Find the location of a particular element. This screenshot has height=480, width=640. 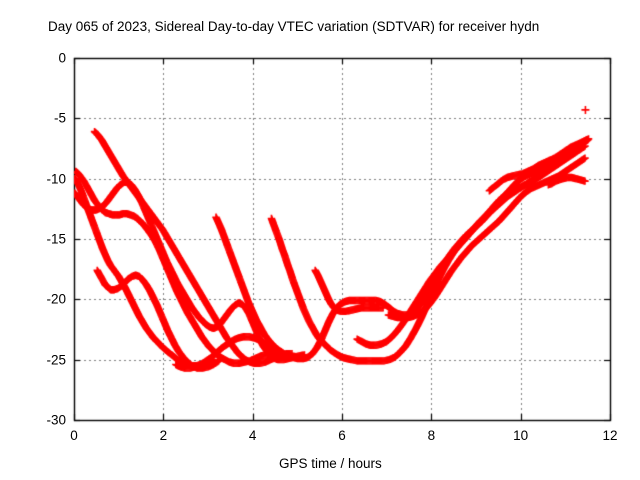

x-tick-label: 6 is located at coordinates (342, 435).